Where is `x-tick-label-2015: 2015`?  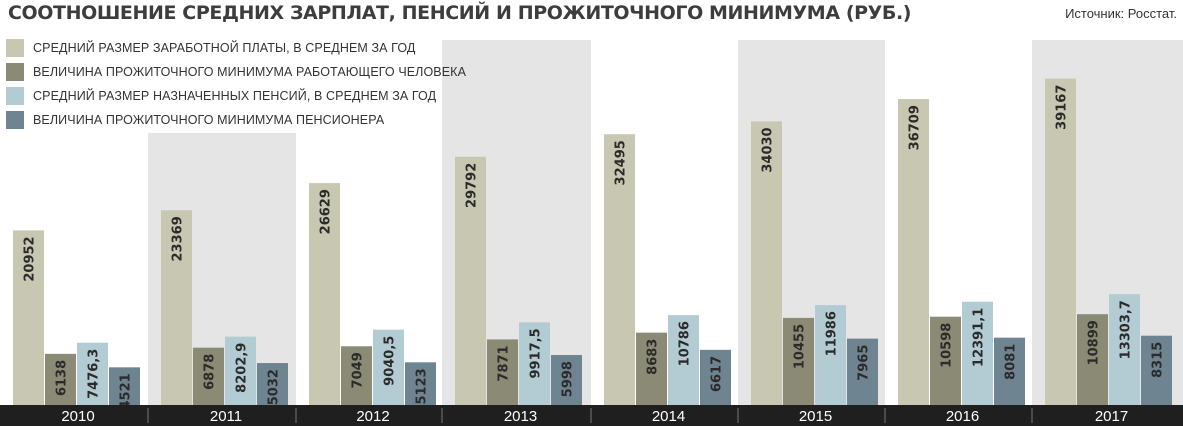
x-tick-label-2015: 2015 is located at coordinates (815, 416).